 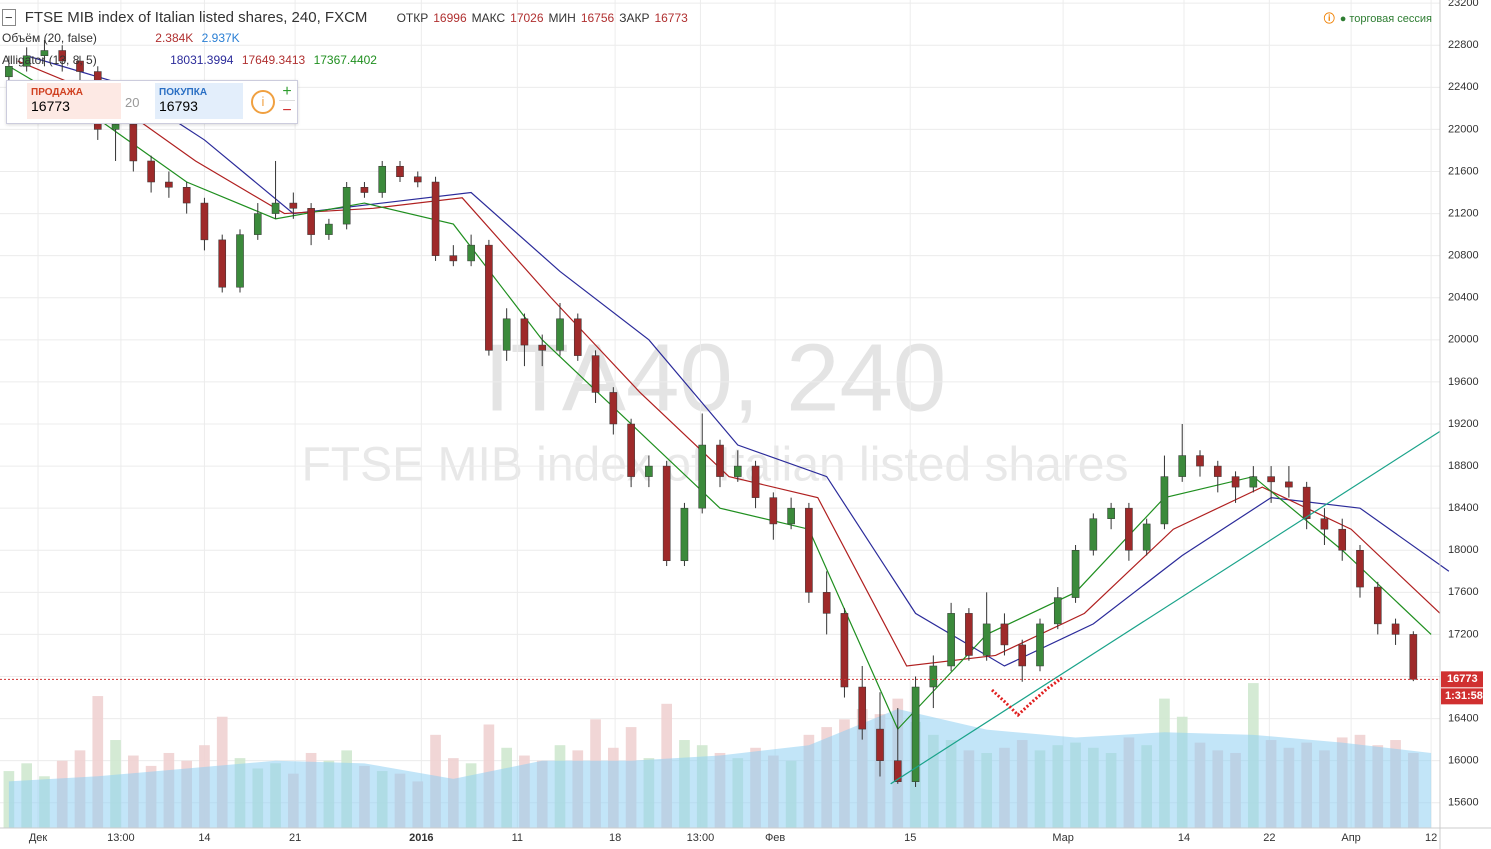 I want to click on y-tick-label: 22400, so click(x=1463, y=87).